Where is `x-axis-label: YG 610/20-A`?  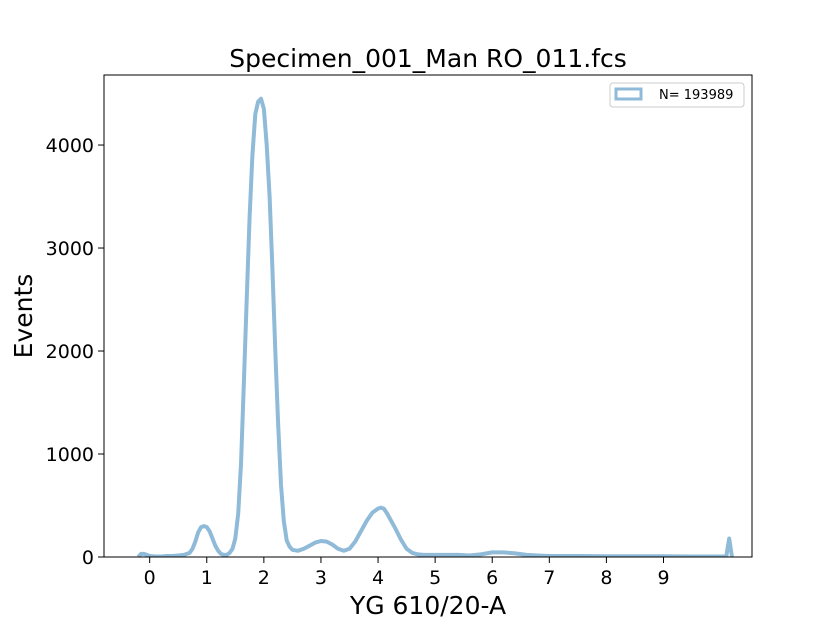 x-axis-label: YG 610/20-A is located at coordinates (427, 605).